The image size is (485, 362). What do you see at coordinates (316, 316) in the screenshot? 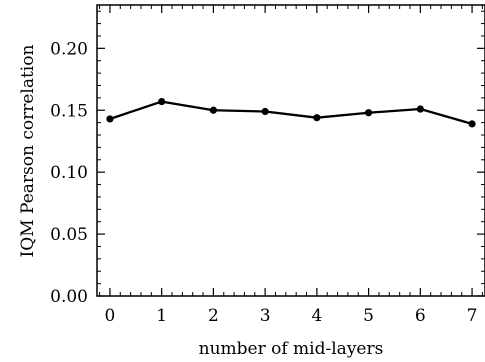
I see `x-tick-label: 4` at bounding box center [316, 316].